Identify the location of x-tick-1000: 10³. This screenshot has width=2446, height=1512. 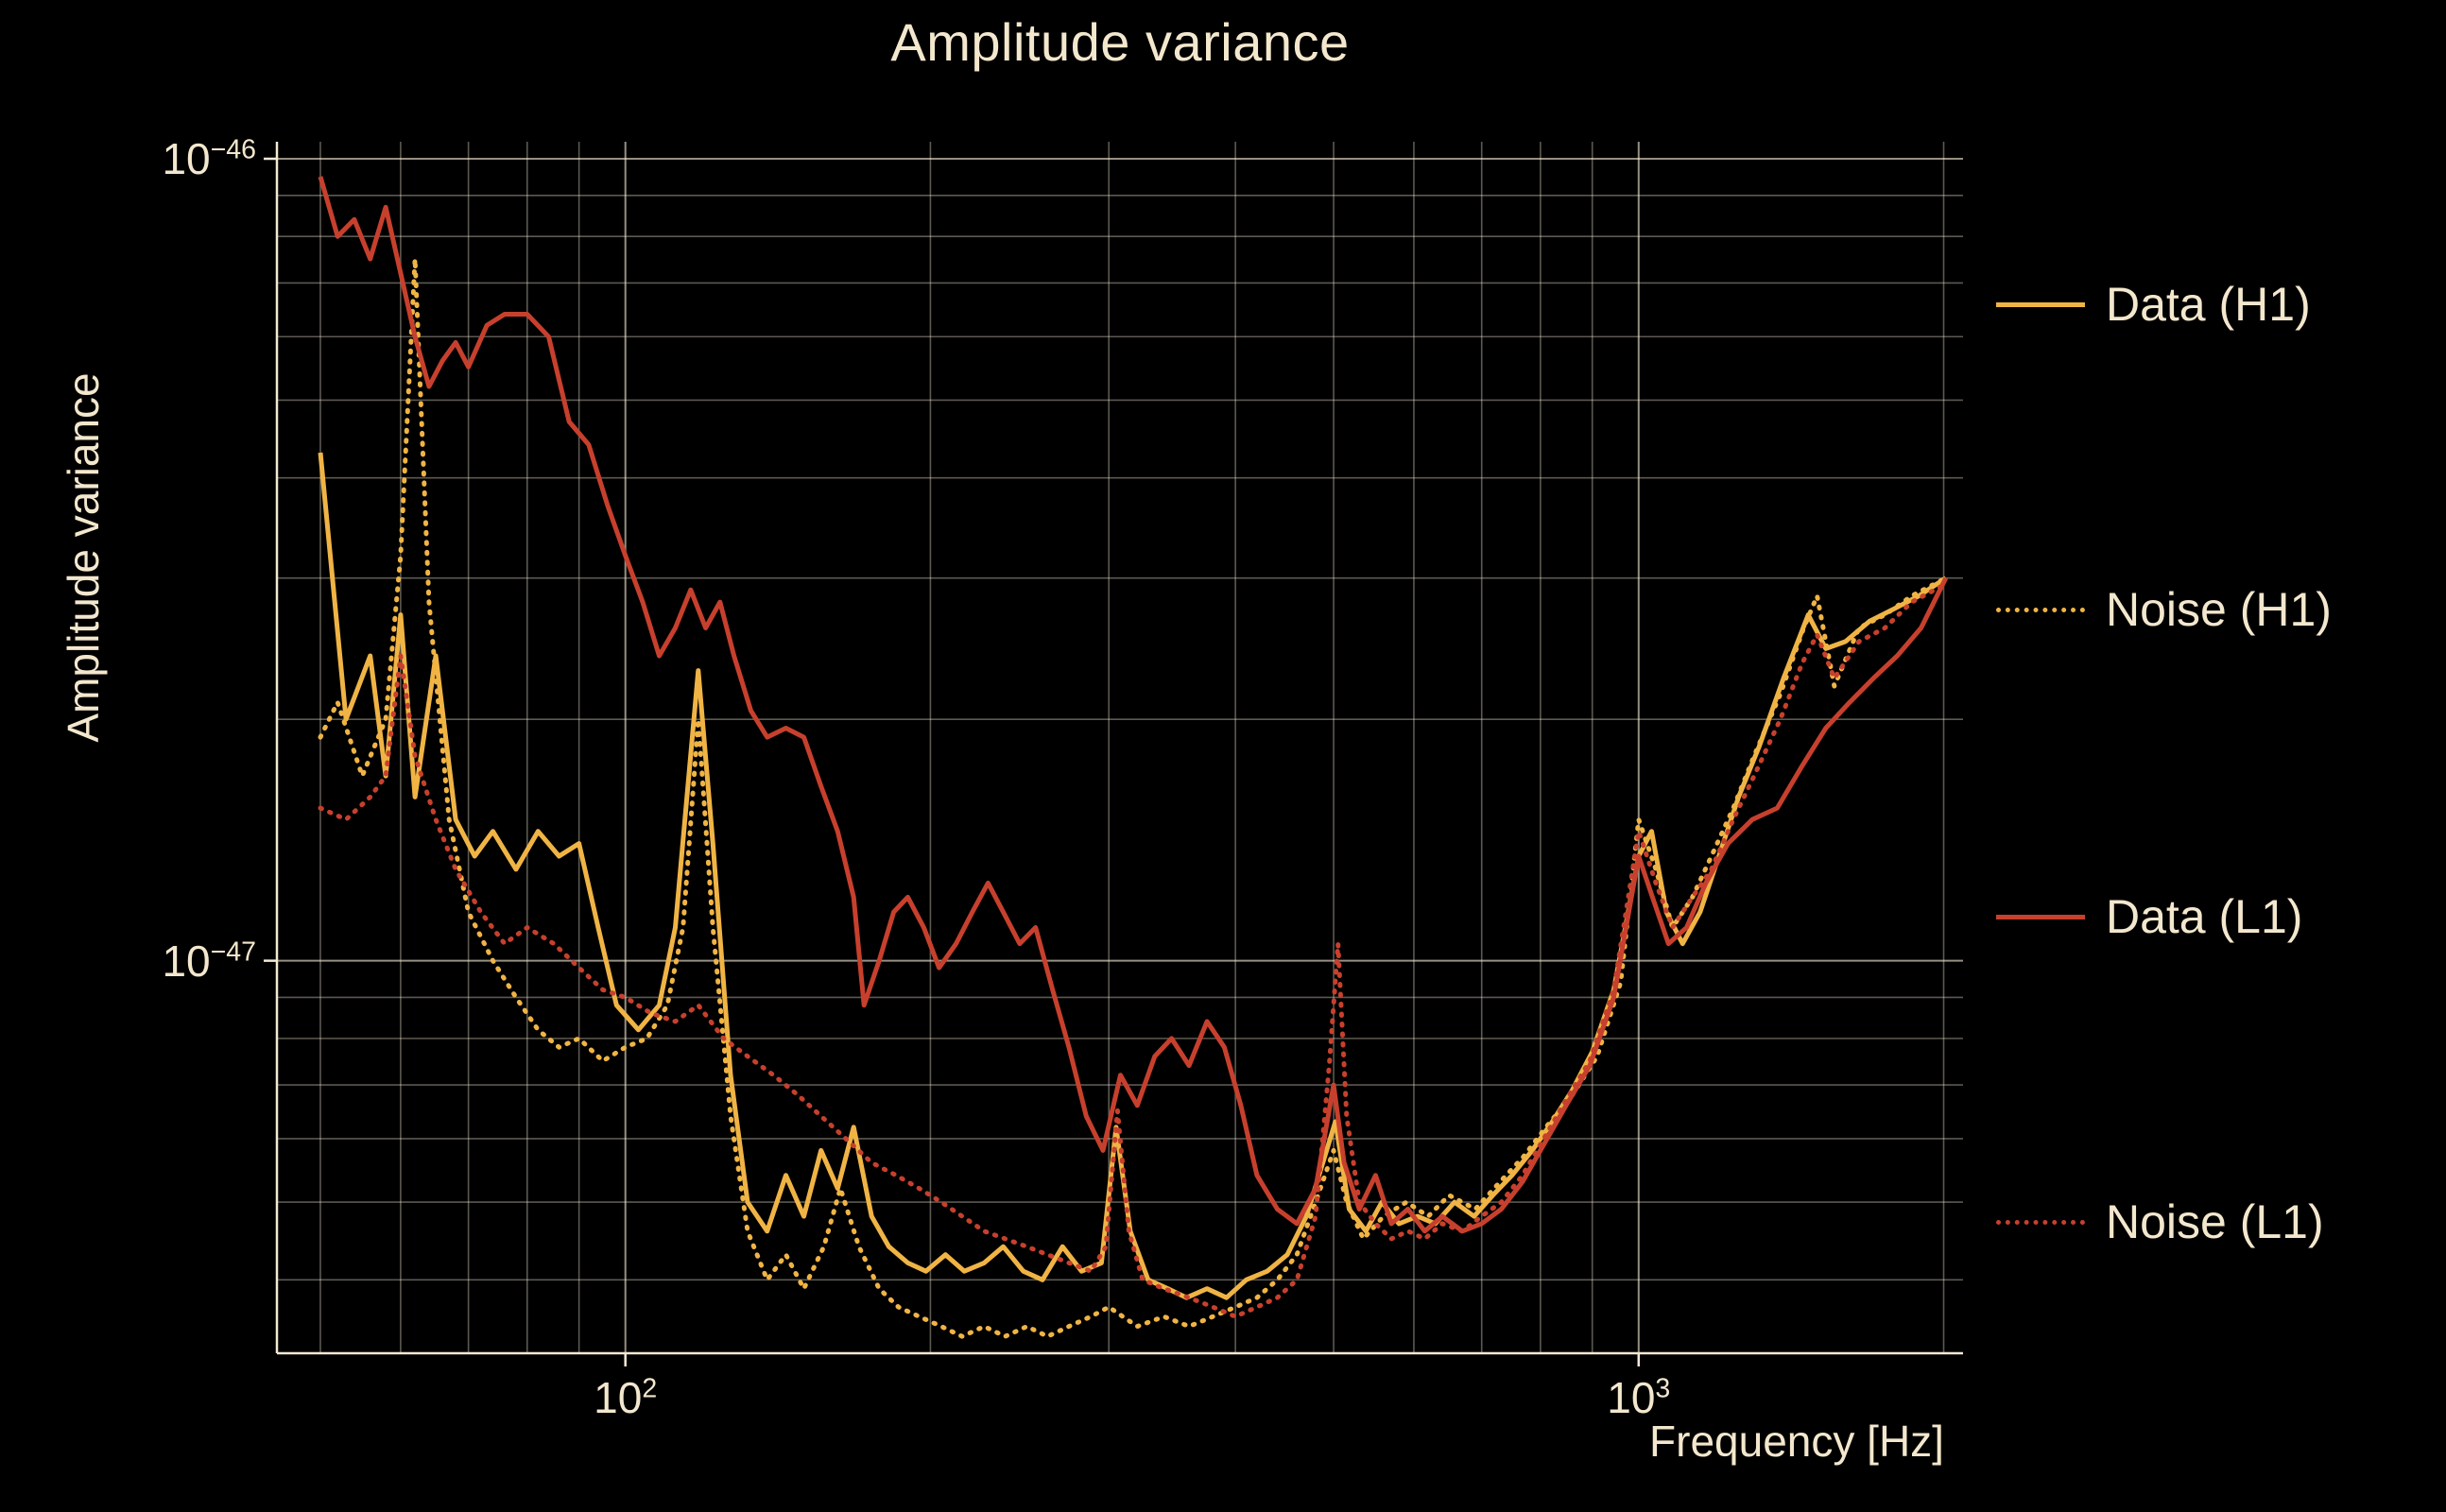
(1638, 1397).